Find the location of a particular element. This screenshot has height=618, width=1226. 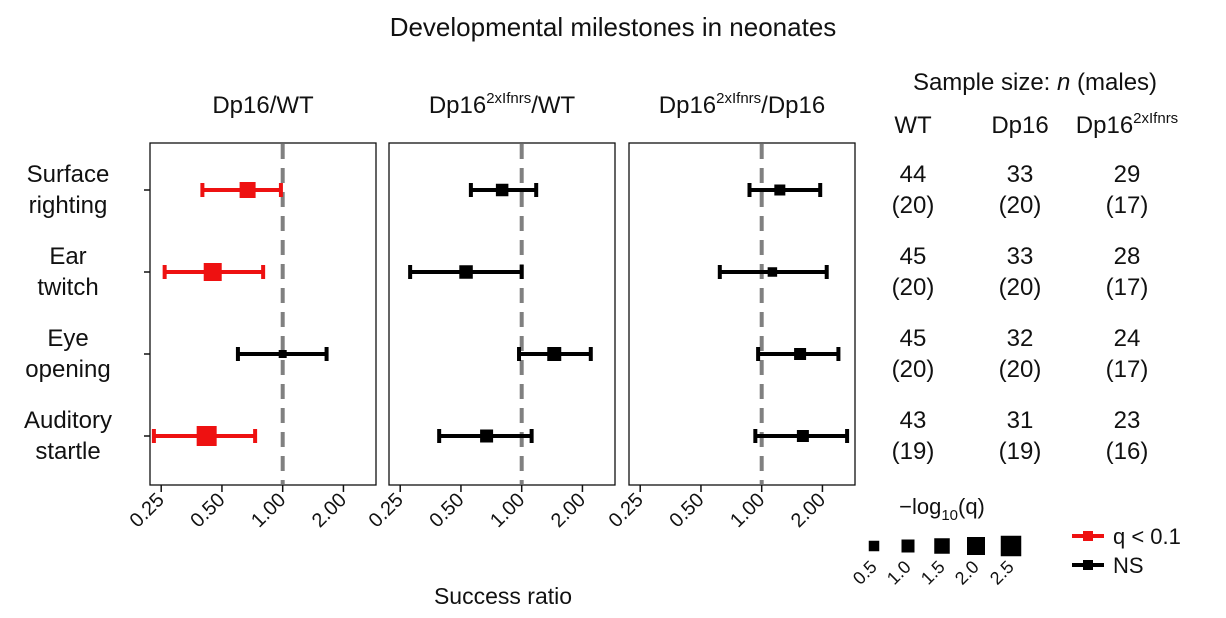

legend-ns-square is located at coordinates (1088, 565).